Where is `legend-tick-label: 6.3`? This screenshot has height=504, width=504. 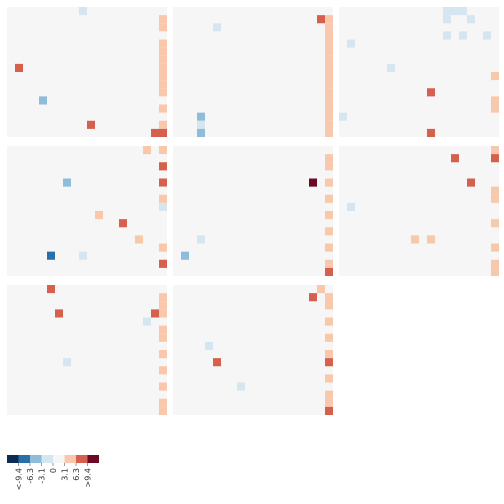 legend-tick-label: 6.3 is located at coordinates (76, 474).